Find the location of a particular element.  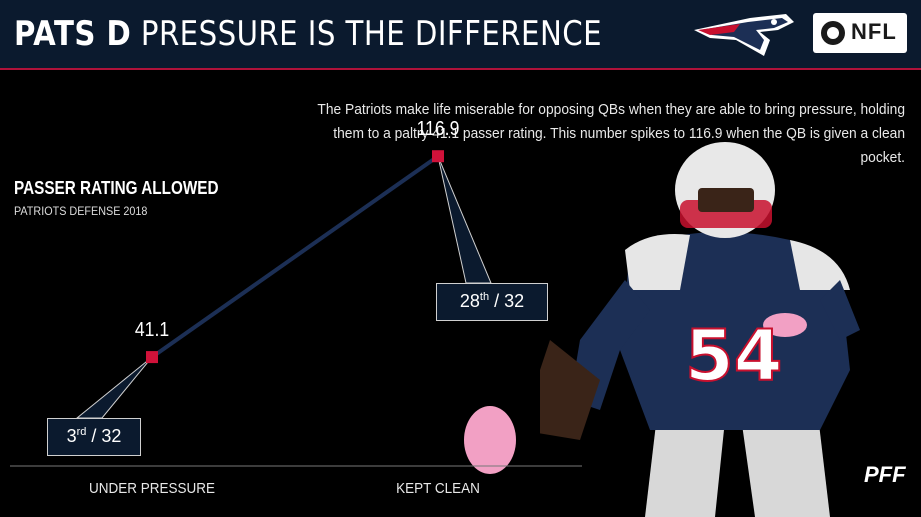

rank-number: 28 is located at coordinates (469, 301).